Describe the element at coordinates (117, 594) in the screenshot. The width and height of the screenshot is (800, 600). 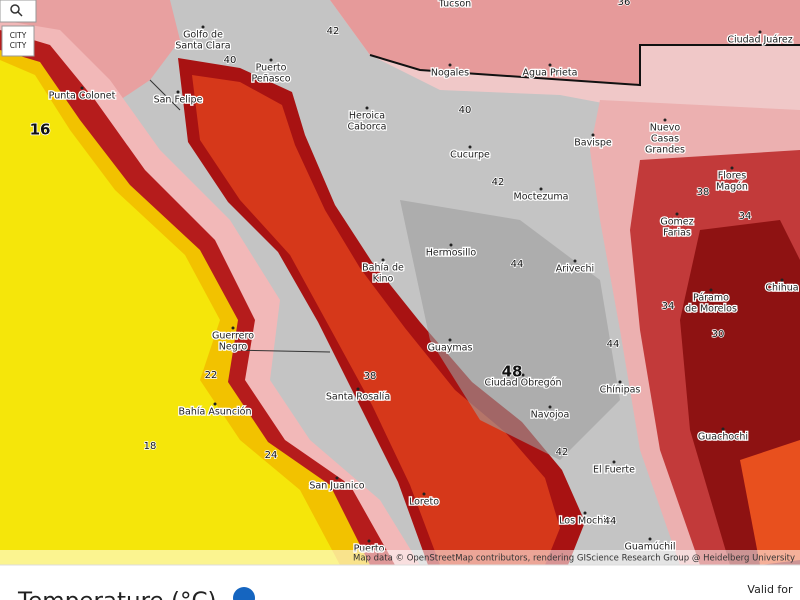
I see `panel-title: Temperature (°C)` at that location.